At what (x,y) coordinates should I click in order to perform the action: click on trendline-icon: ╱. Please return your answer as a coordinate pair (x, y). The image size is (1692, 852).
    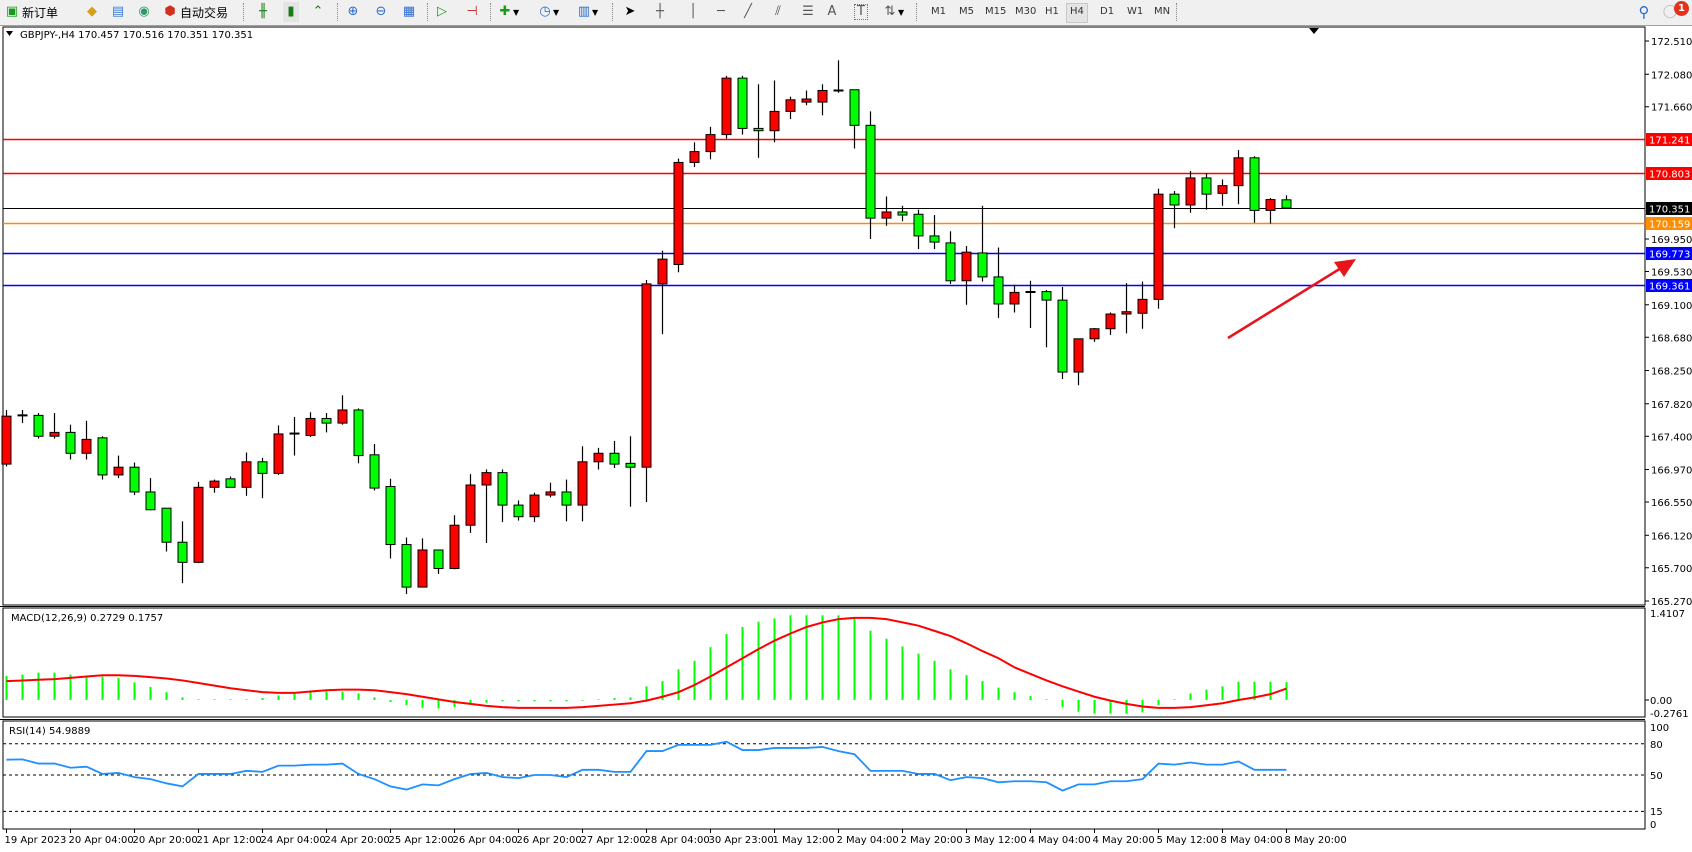
    Looking at the image, I should click on (748, 11).